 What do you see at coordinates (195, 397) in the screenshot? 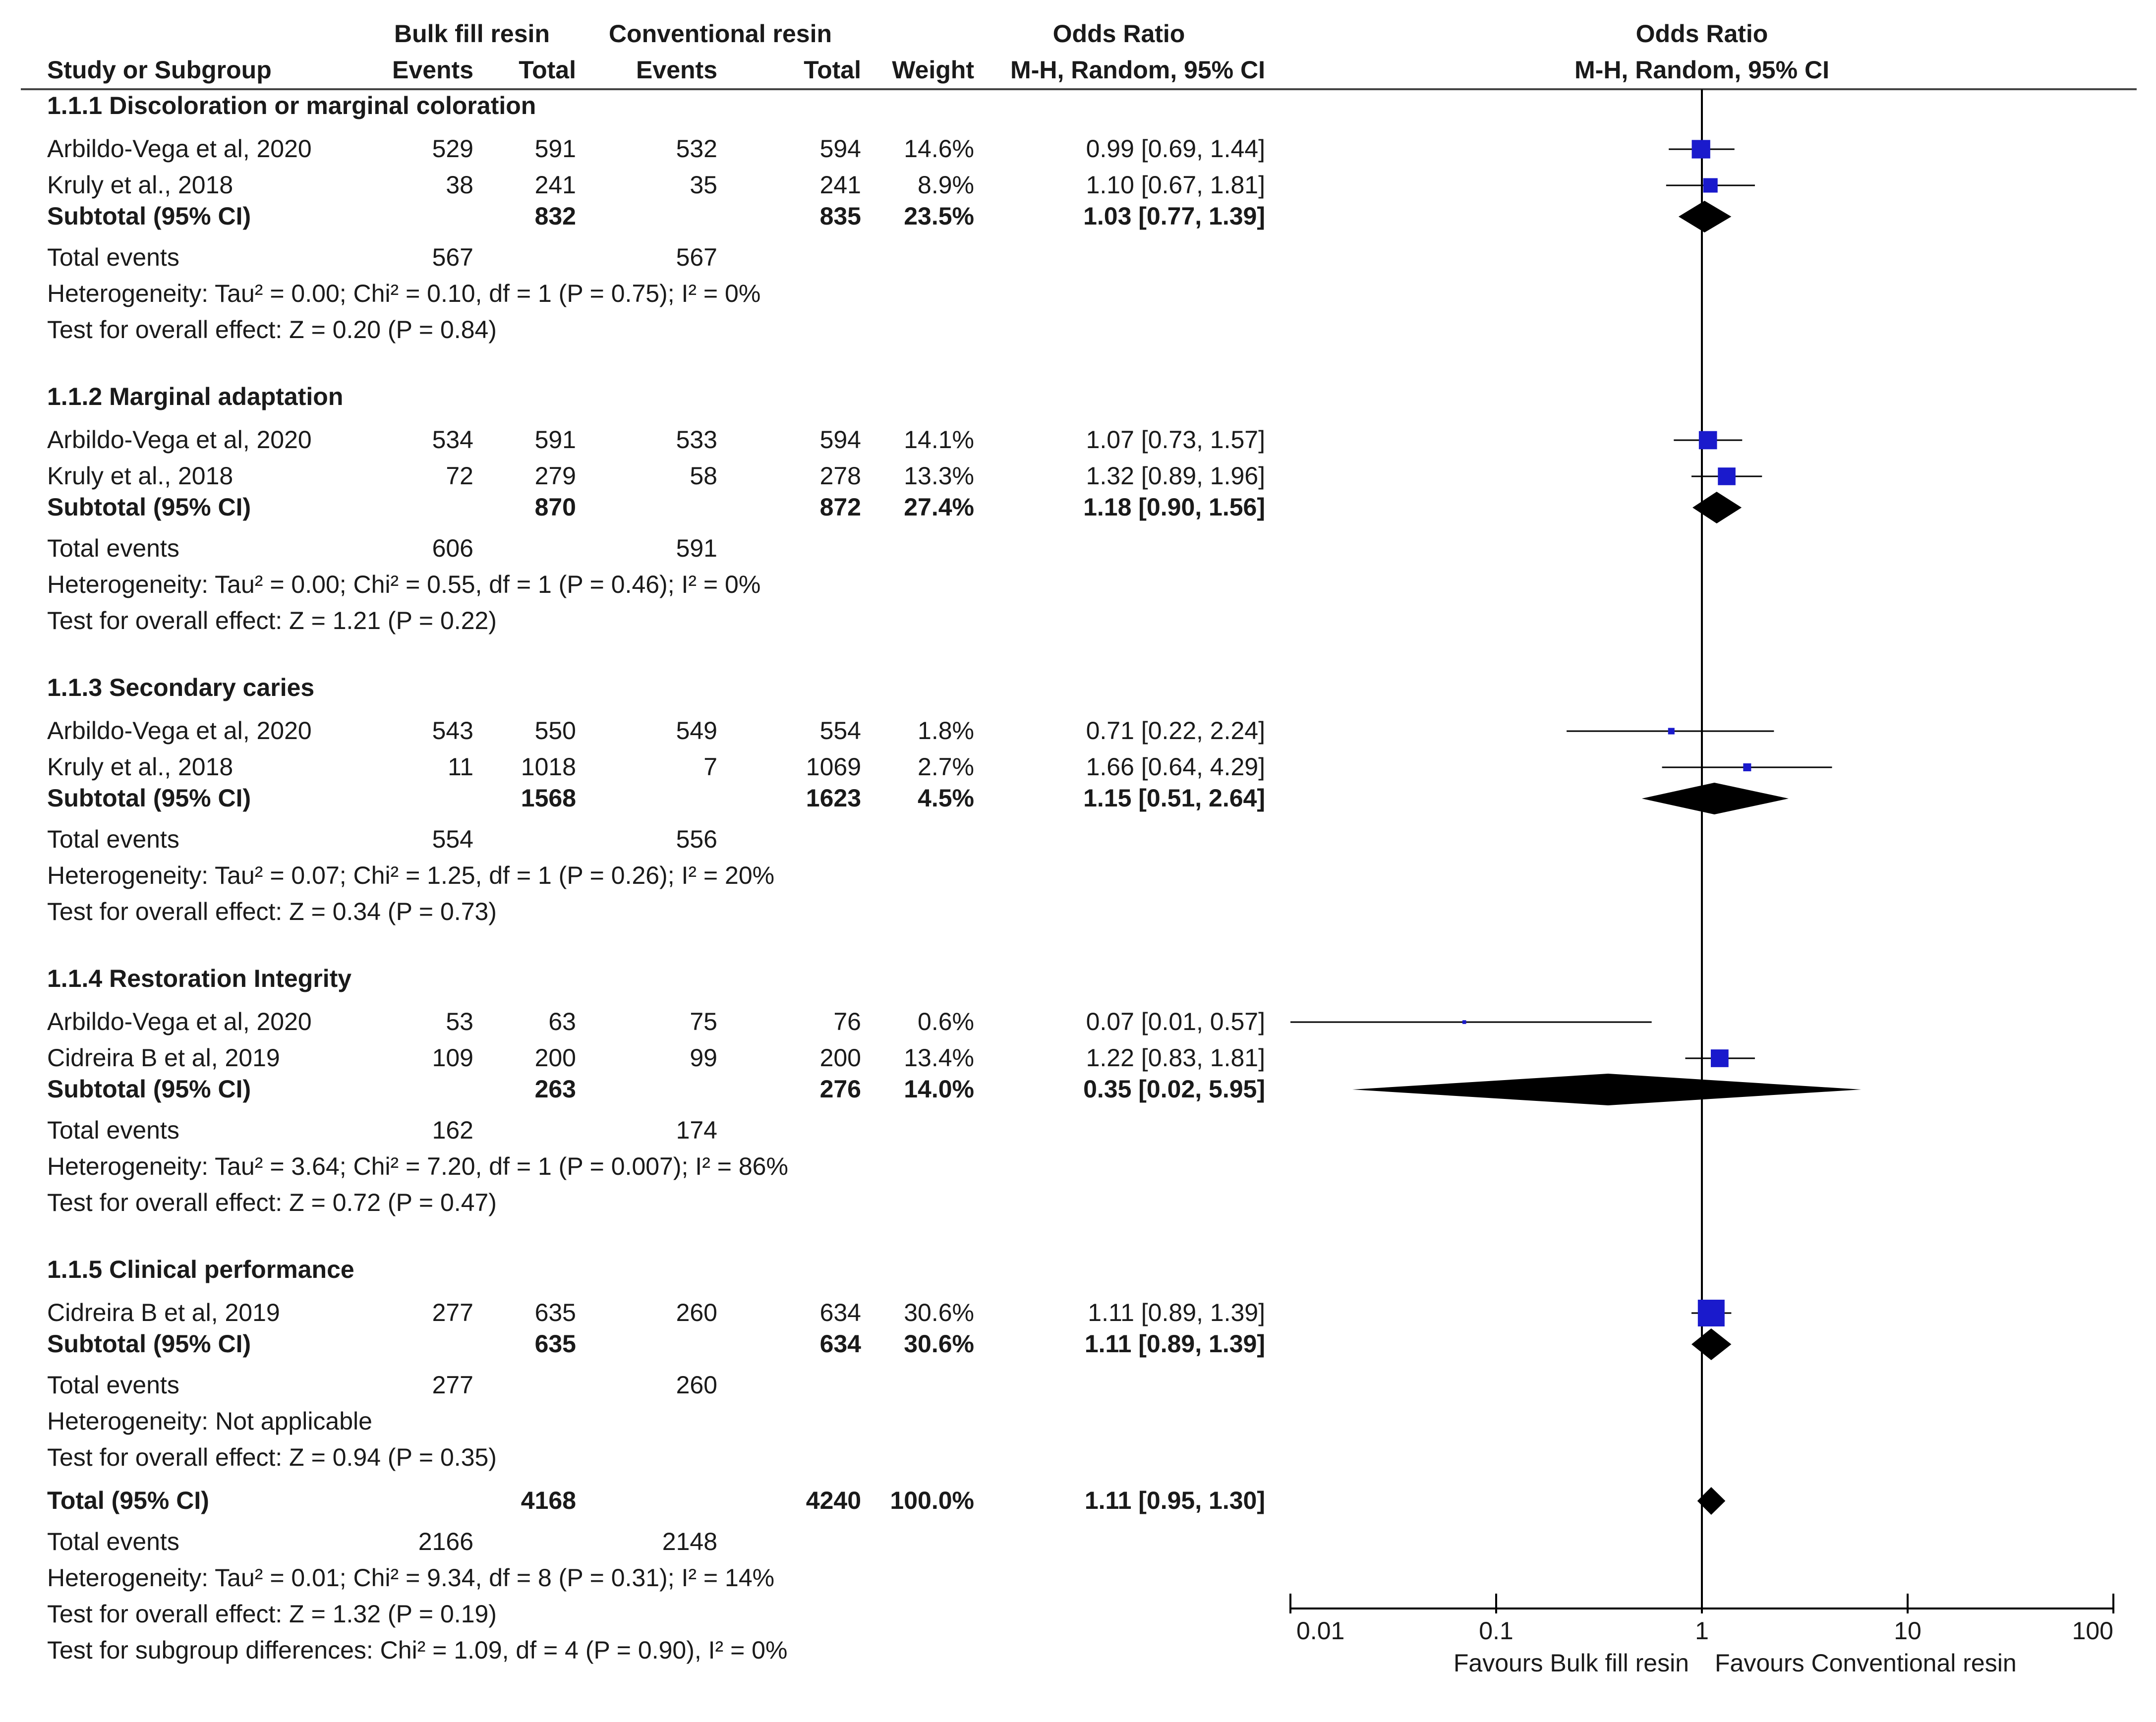
I see `subgroup-title: 1.1.2 Marginal adaptation` at bounding box center [195, 397].